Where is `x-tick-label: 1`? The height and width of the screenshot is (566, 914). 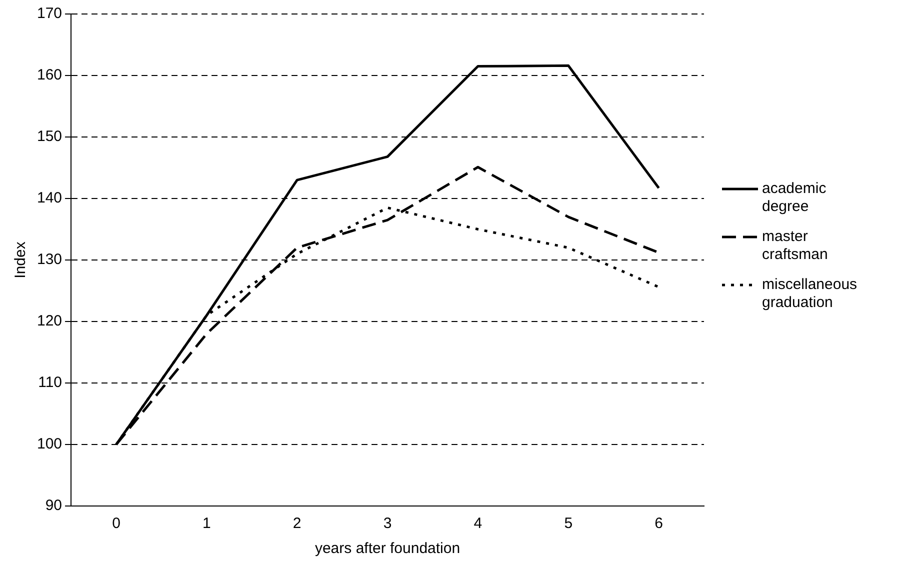
x-tick-label: 1 is located at coordinates (206, 523).